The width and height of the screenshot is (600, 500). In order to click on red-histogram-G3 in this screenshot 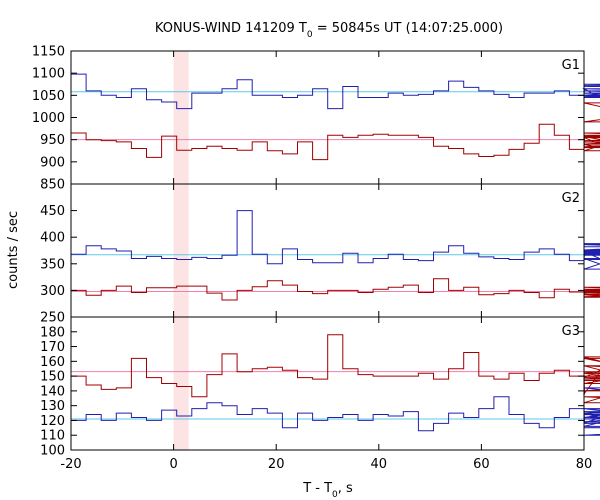, I will do `click(335, 369)`.